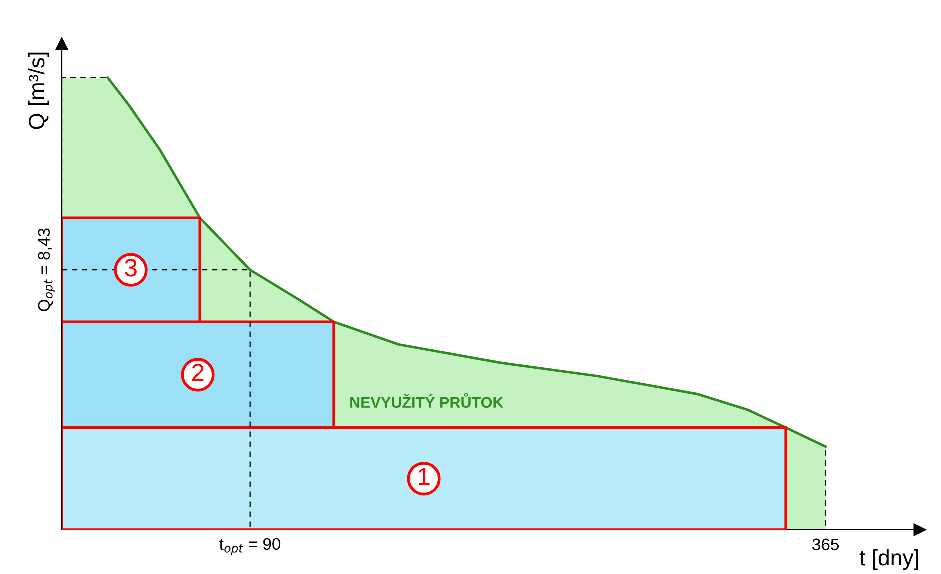 The width and height of the screenshot is (941, 574). I want to click on x-tick-label: 365, so click(826, 544).